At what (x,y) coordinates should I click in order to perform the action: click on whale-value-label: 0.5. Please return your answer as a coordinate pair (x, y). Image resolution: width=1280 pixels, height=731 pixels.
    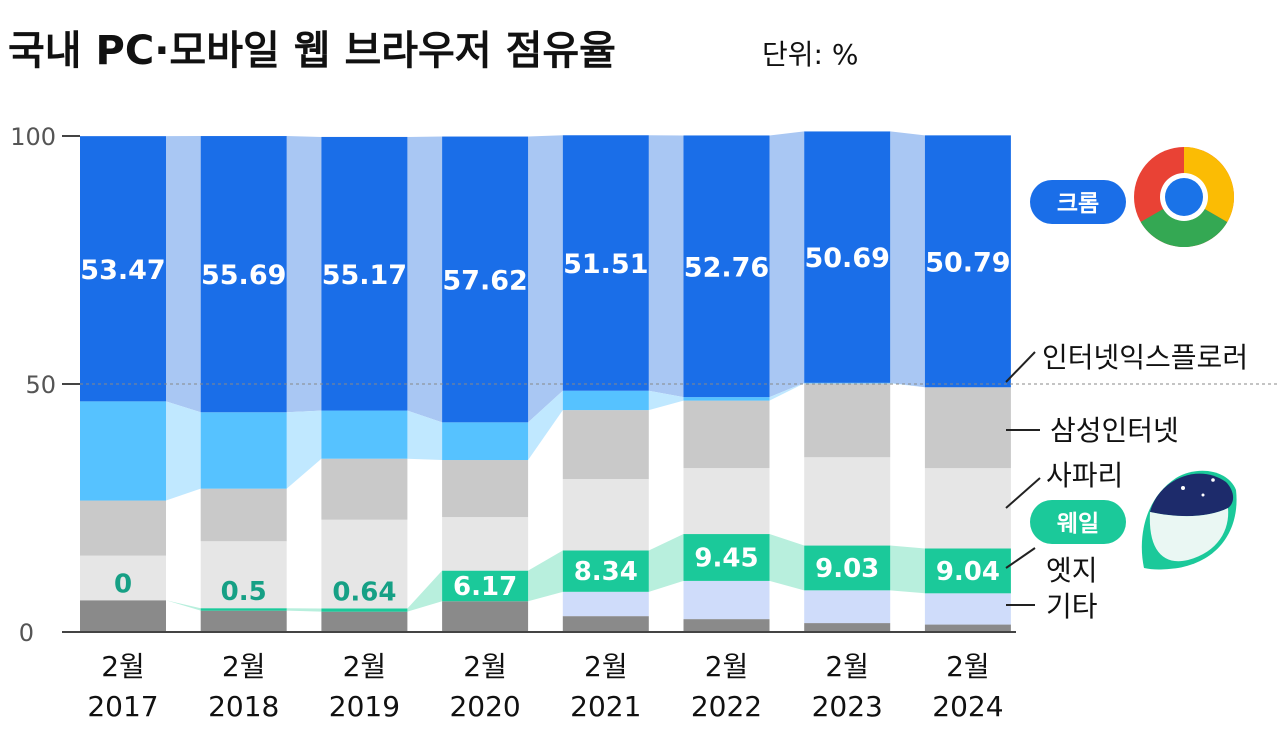
    Looking at the image, I should click on (244, 592).